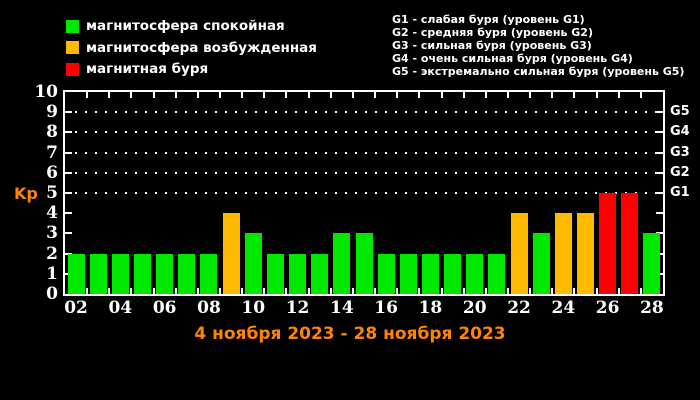 The width and height of the screenshot is (700, 400). What do you see at coordinates (488, 19) in the screenshot?
I see `storm-scale-line-g1: G1 - слабая буря (уровень G1)` at bounding box center [488, 19].